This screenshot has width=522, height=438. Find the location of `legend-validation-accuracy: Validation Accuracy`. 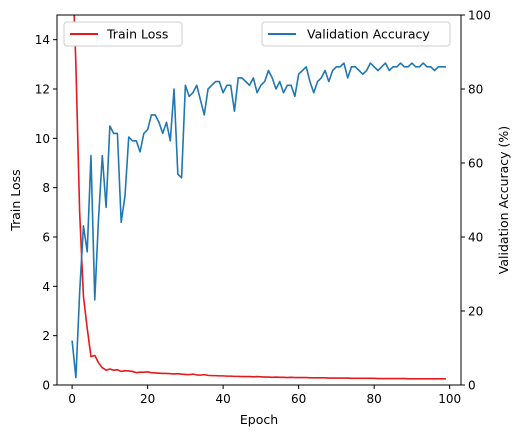

legend-validation-accuracy: Validation Accuracy is located at coordinates (356, 34).